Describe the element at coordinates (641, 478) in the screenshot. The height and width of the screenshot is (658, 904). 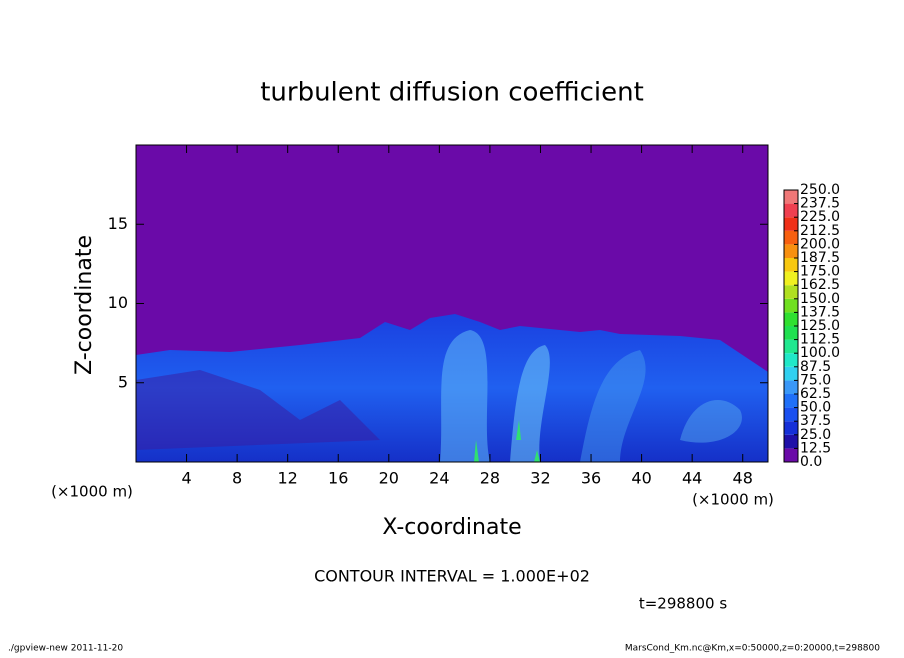
I see `x-tick-label: 40` at that location.